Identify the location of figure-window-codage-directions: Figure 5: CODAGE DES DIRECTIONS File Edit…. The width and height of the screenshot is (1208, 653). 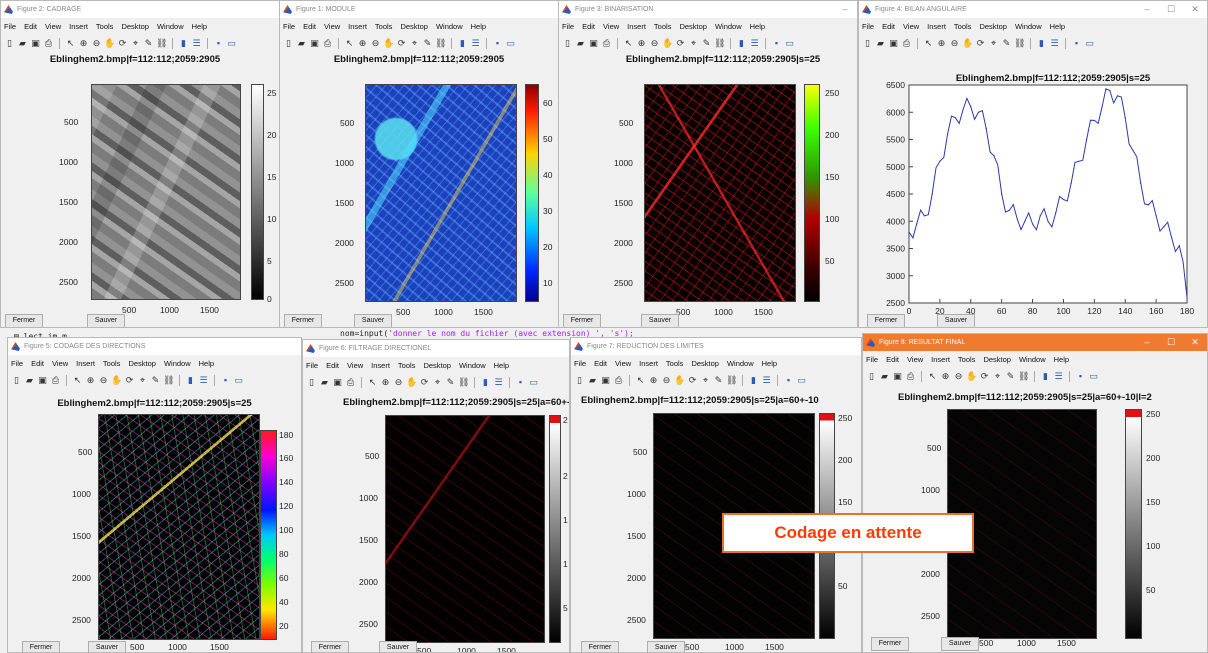
(154, 495).